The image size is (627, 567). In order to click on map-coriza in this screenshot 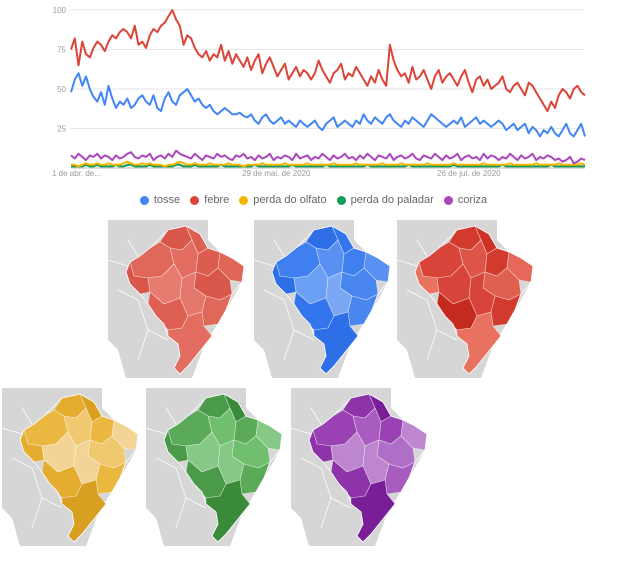, I will do `click(362, 467)`.